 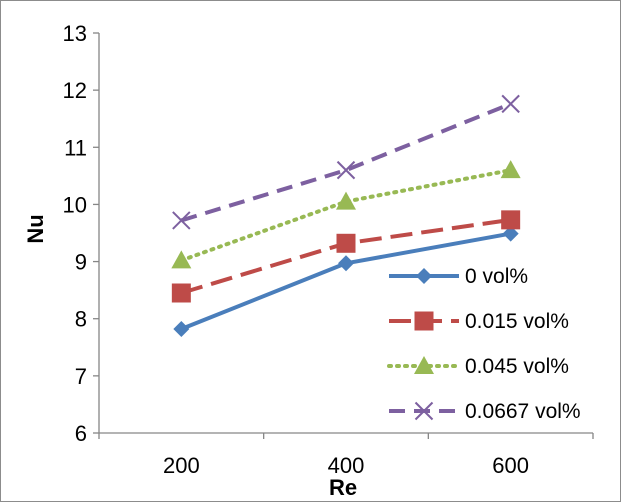 What do you see at coordinates (75, 33) in the screenshot?
I see `y-tick-label: 13` at bounding box center [75, 33].